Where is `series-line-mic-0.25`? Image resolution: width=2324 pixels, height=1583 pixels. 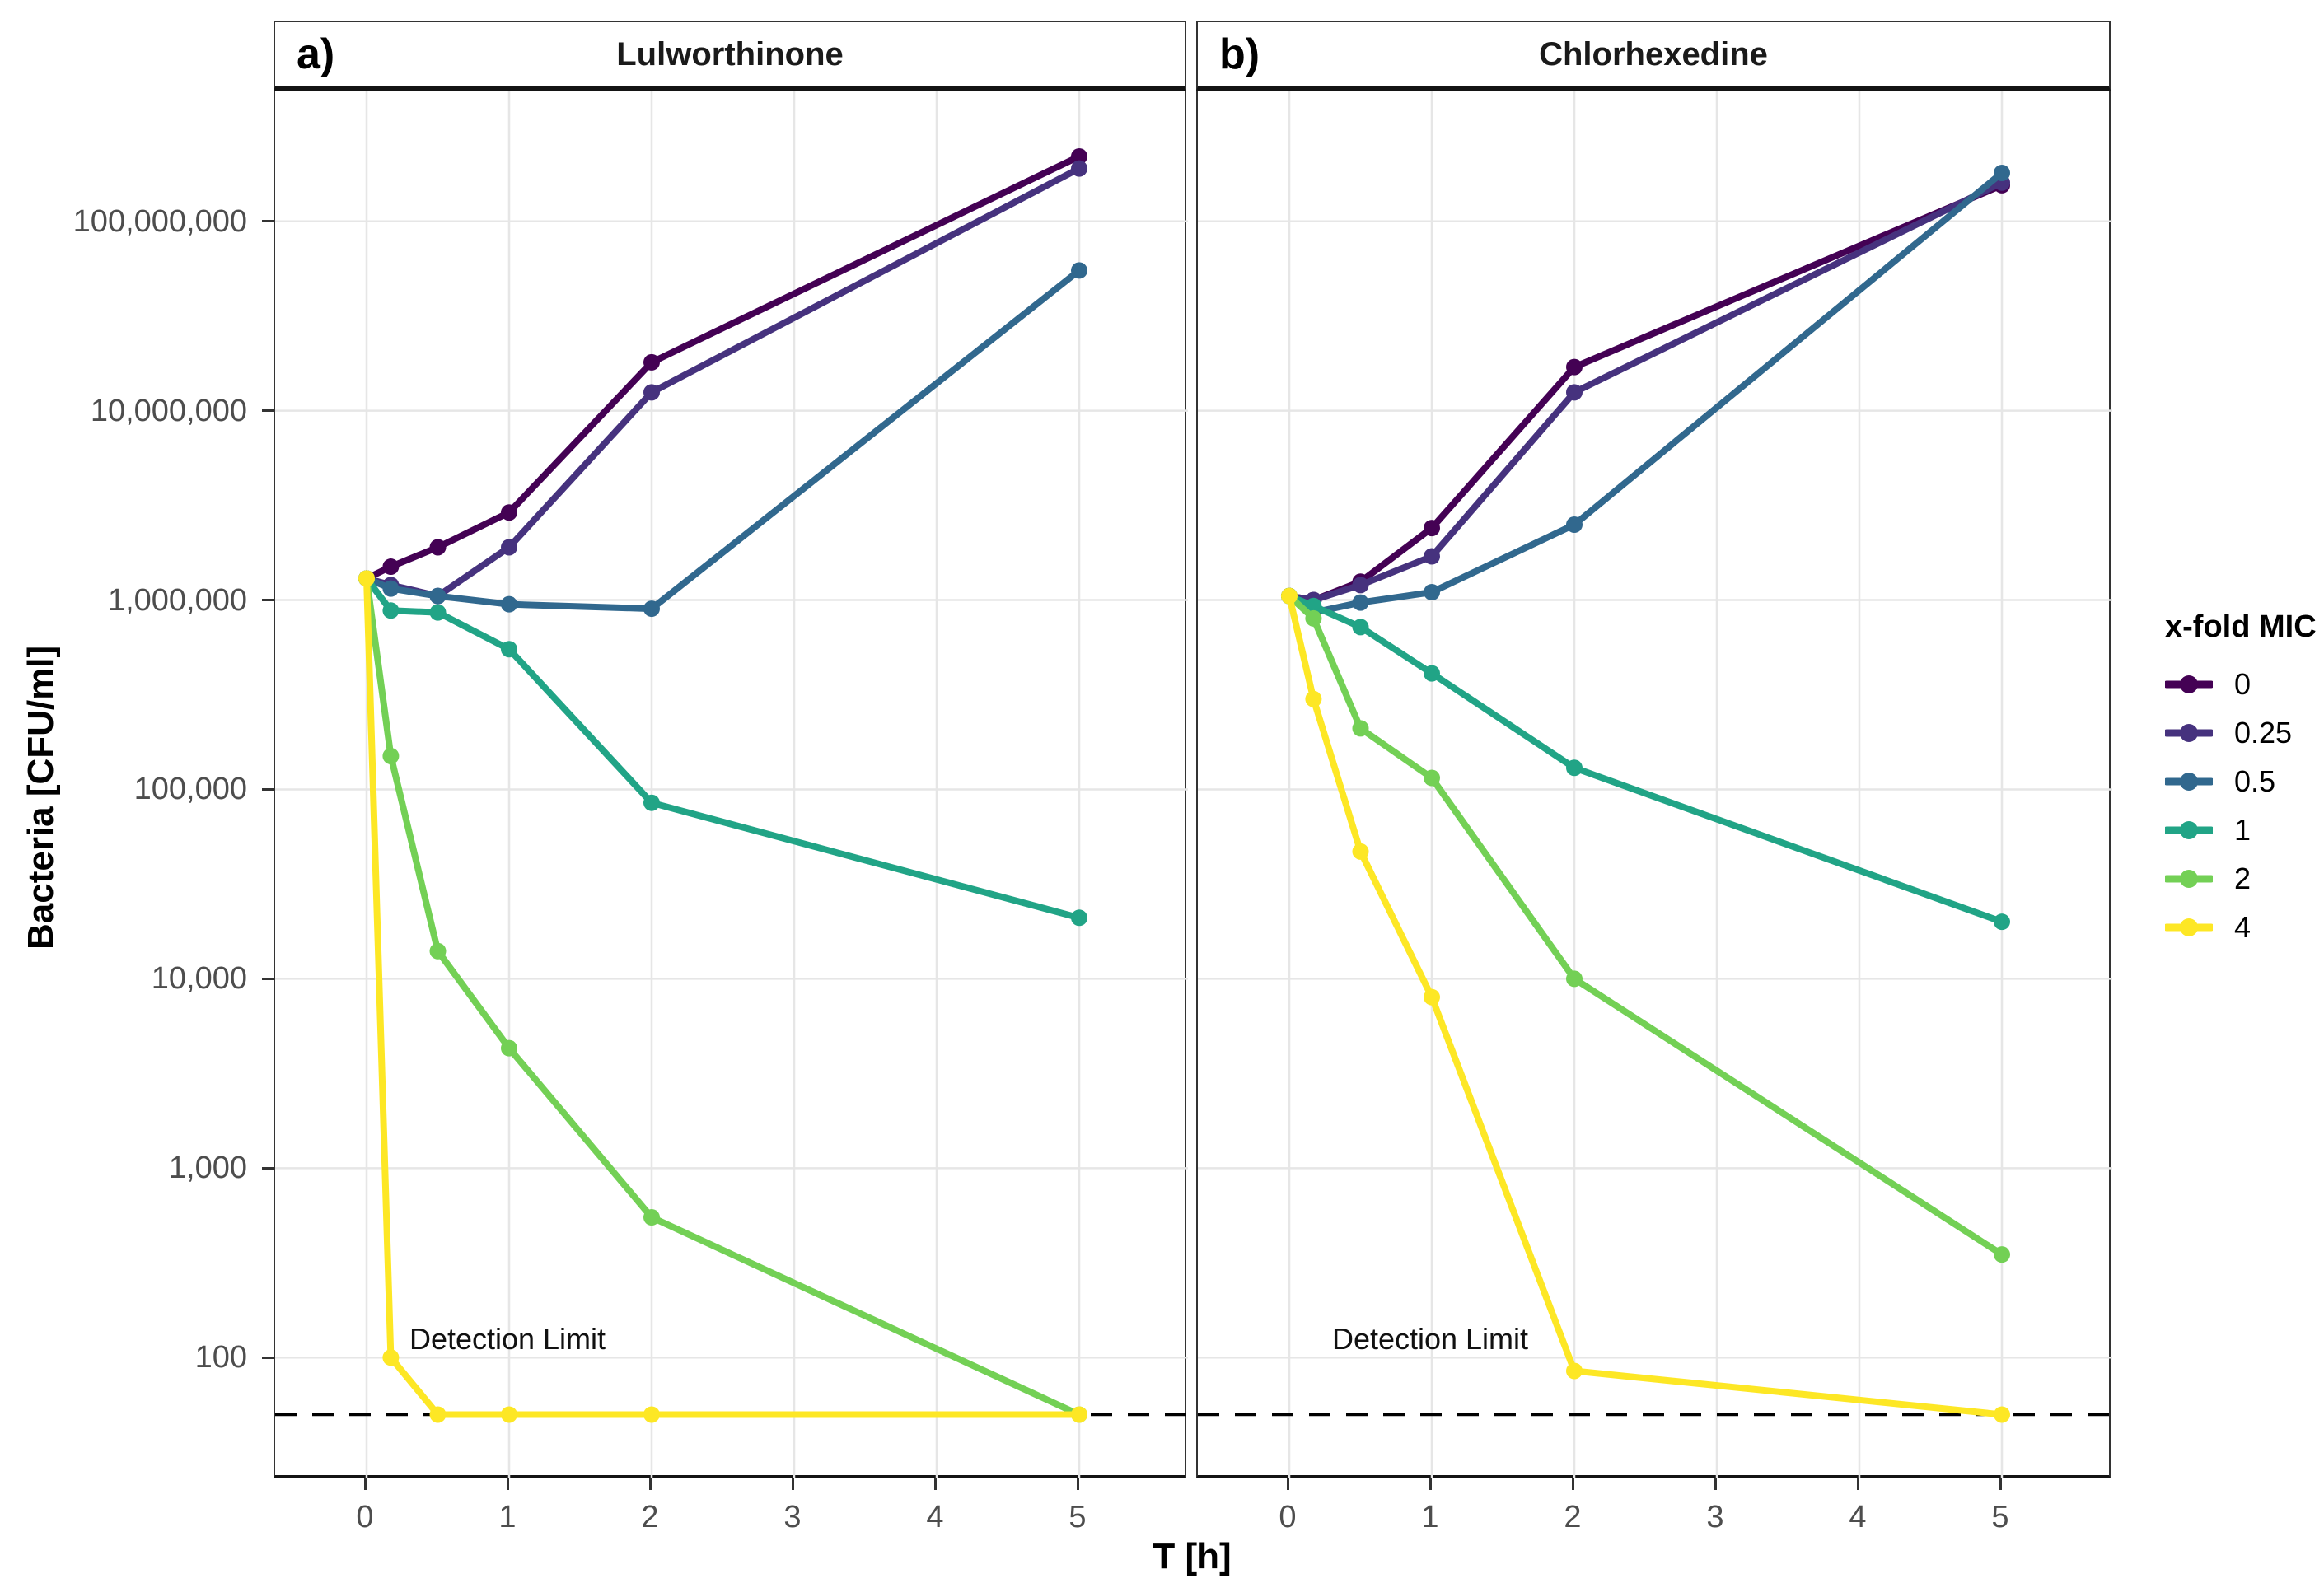 series-line-mic-0.25 is located at coordinates (1645, 391).